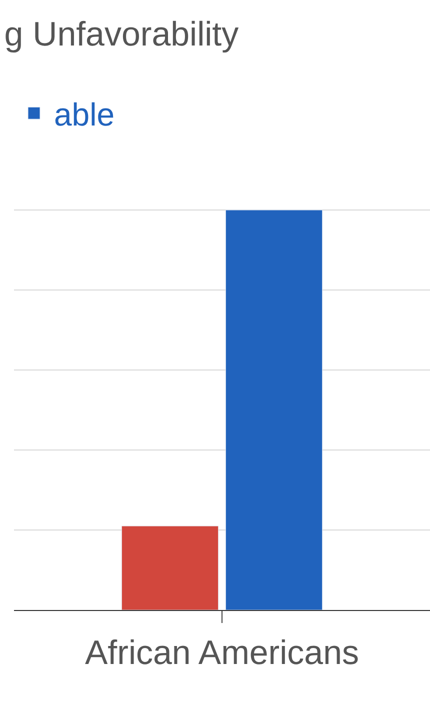 This screenshot has height=720, width=430. What do you see at coordinates (121, 34) in the screenshot?
I see `chart-title: g Unfavorability` at bounding box center [121, 34].